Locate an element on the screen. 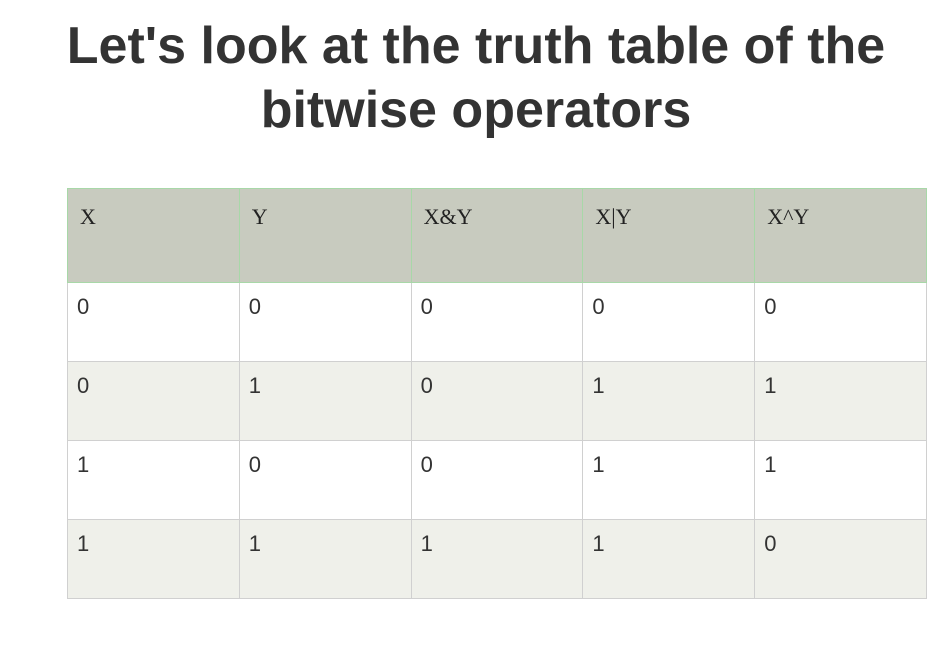 The width and height of the screenshot is (952, 670). header-or: X|Y is located at coordinates (669, 235).